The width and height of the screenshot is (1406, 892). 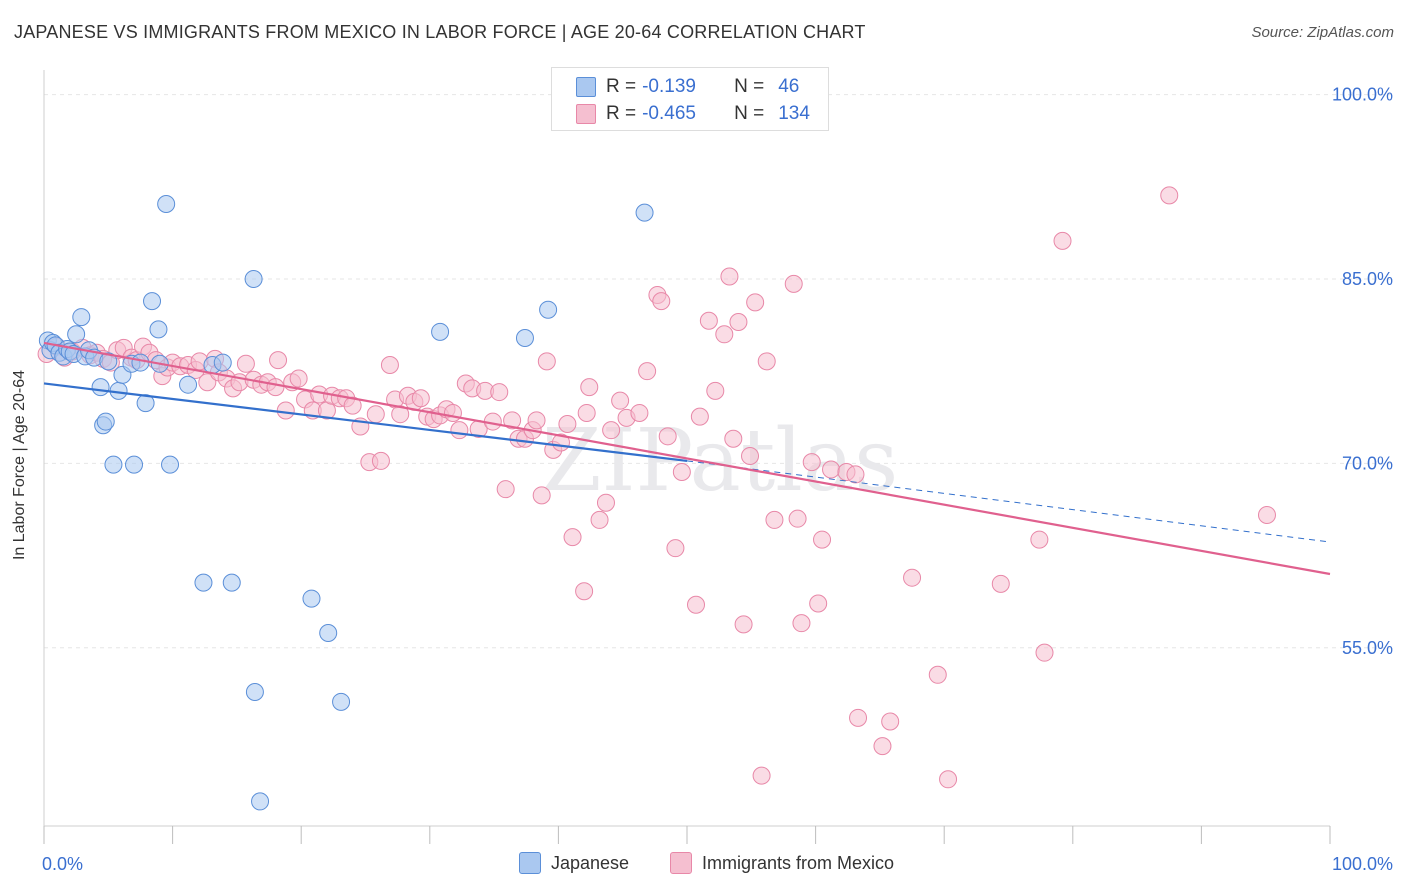 I want to click on bottom-legend-swatch-pink, so click(x=681, y=863).